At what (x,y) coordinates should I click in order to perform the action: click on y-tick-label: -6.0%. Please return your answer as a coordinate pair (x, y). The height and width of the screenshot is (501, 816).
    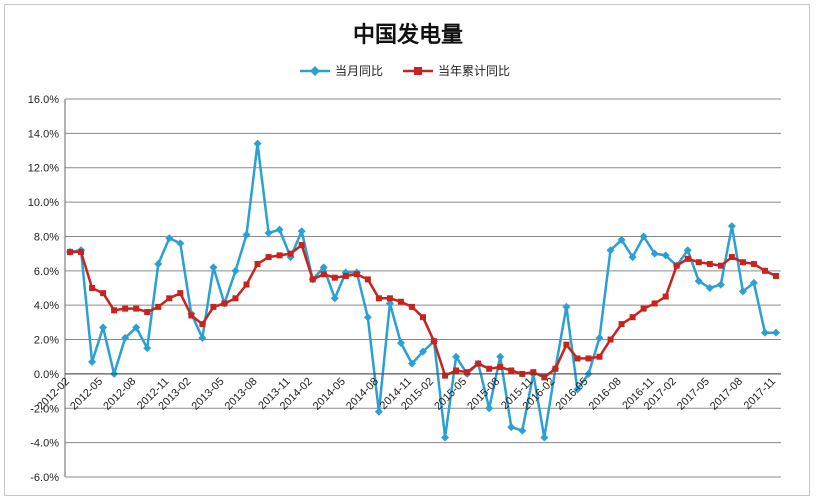
    Looking at the image, I should click on (44, 478).